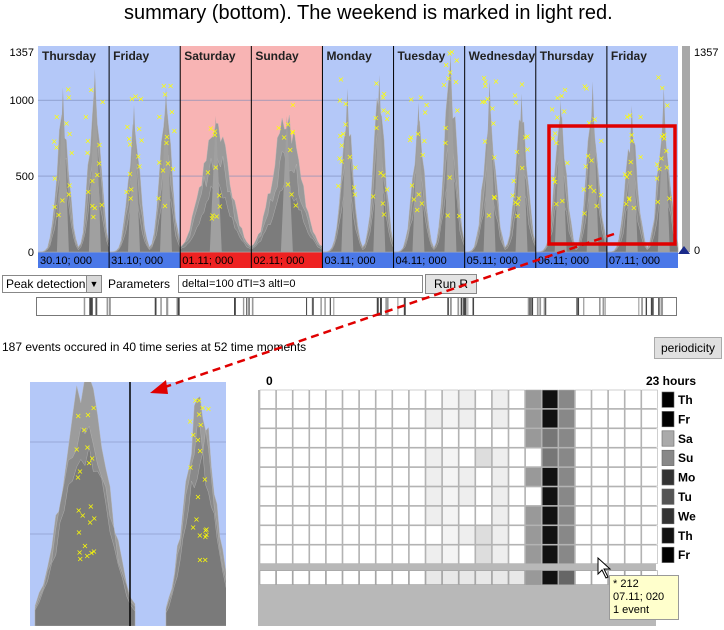  I want to click on run-button: Run R, so click(451, 284).